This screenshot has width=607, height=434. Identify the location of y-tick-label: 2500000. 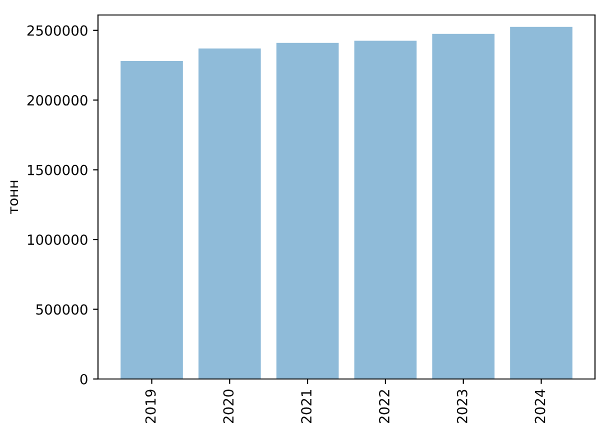
(57, 30).